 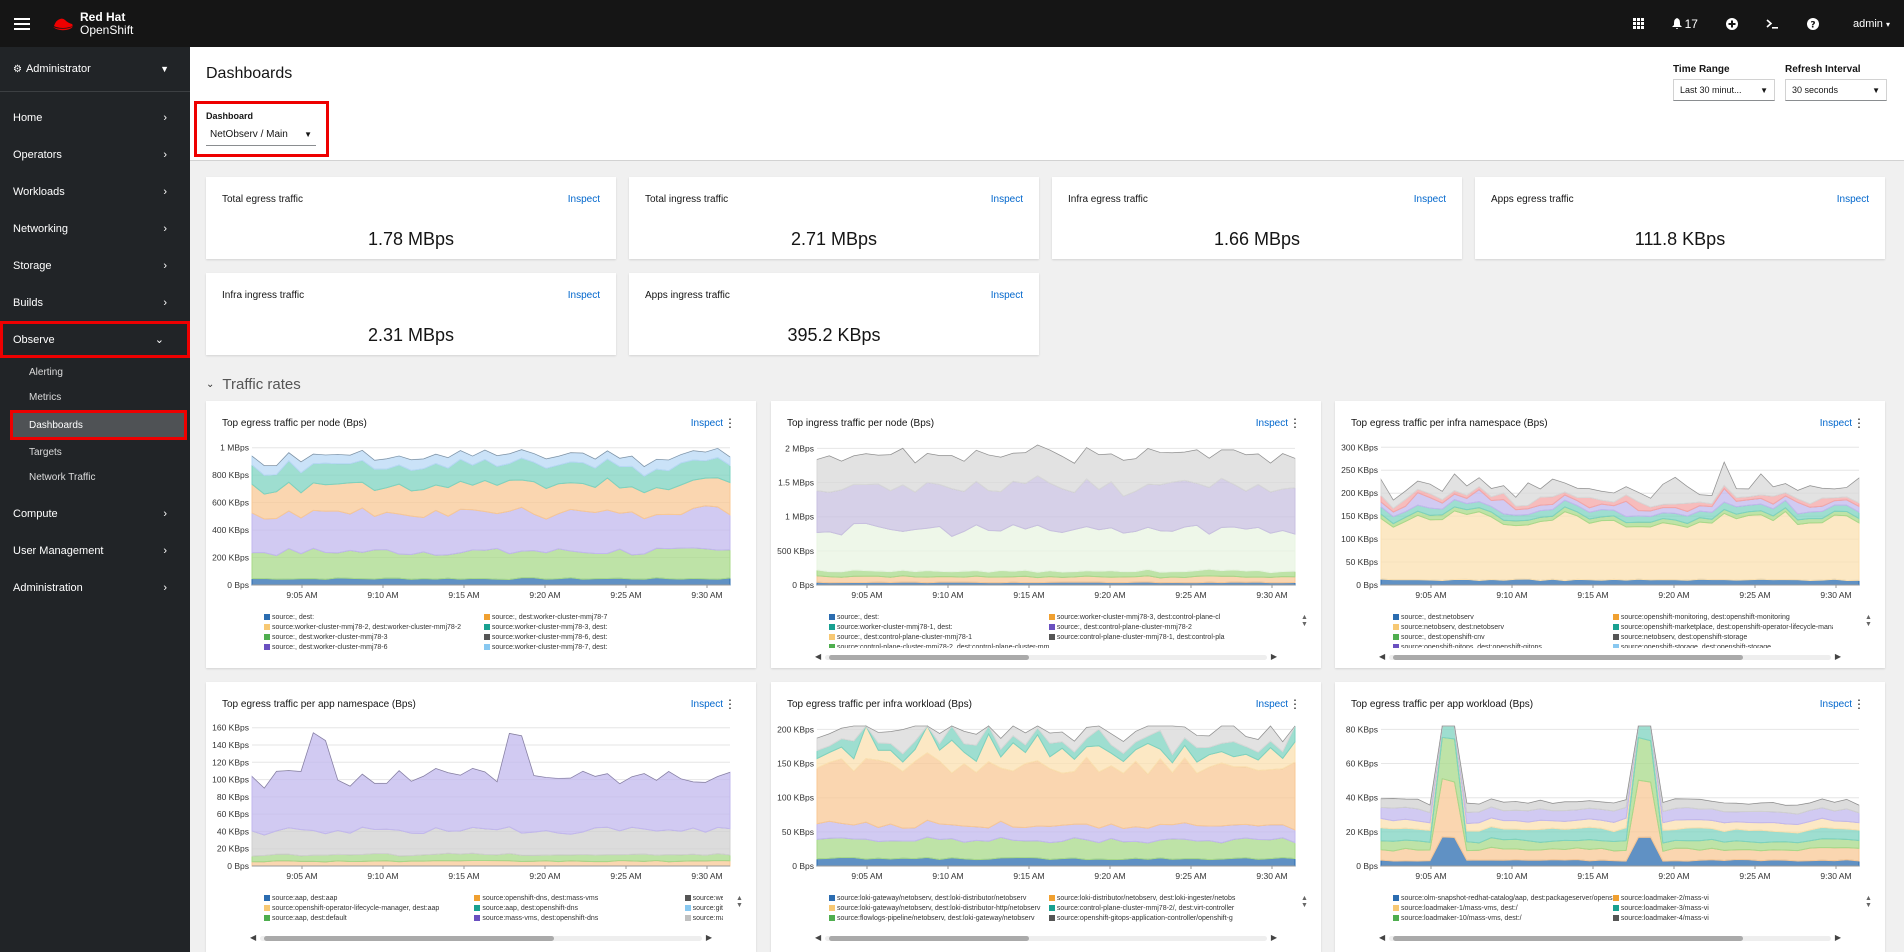 I want to click on time-range-dropdown: Last 30 minut... ▼, so click(x=1724, y=90).